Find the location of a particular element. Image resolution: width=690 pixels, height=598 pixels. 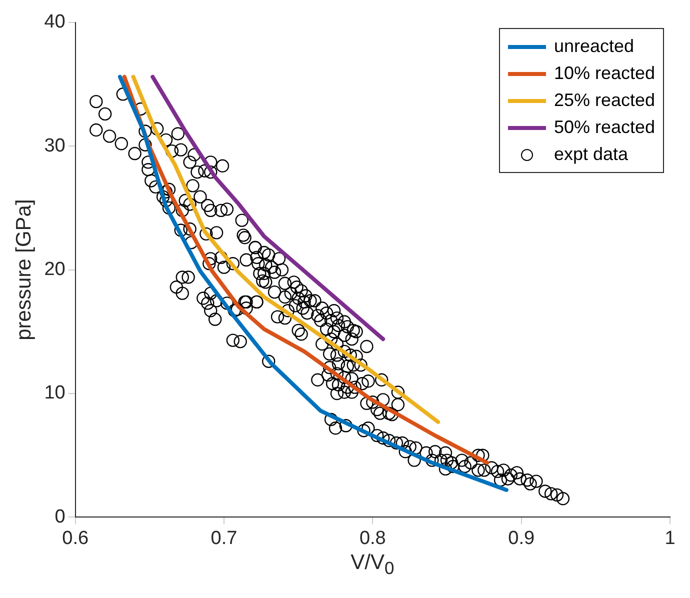

x-tick-label: 0.6 is located at coordinates (75, 538).